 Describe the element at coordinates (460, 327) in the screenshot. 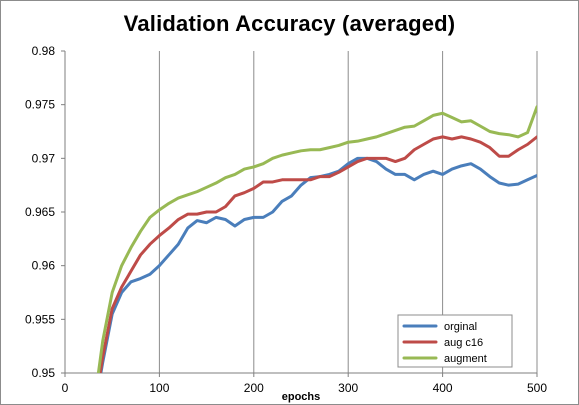

I see `legend-label-orginal: orginal` at that location.